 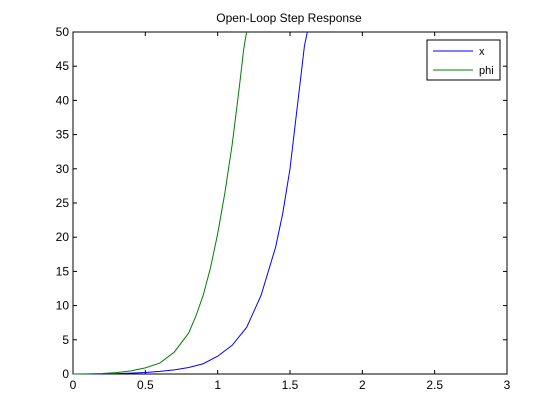 What do you see at coordinates (65, 340) in the screenshot?
I see `y-tick-label: 5` at bounding box center [65, 340].